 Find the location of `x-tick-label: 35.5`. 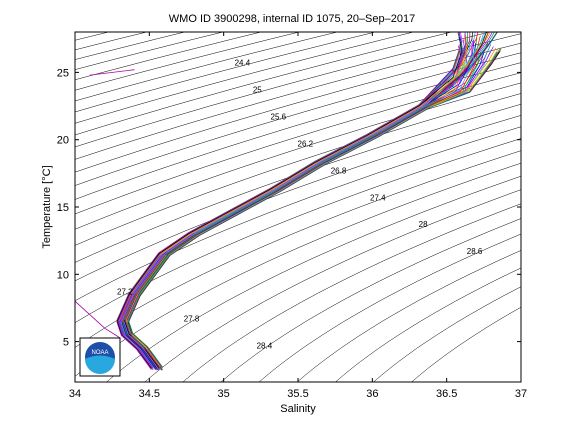

x-tick-label: 35.5 is located at coordinates (297, 394).